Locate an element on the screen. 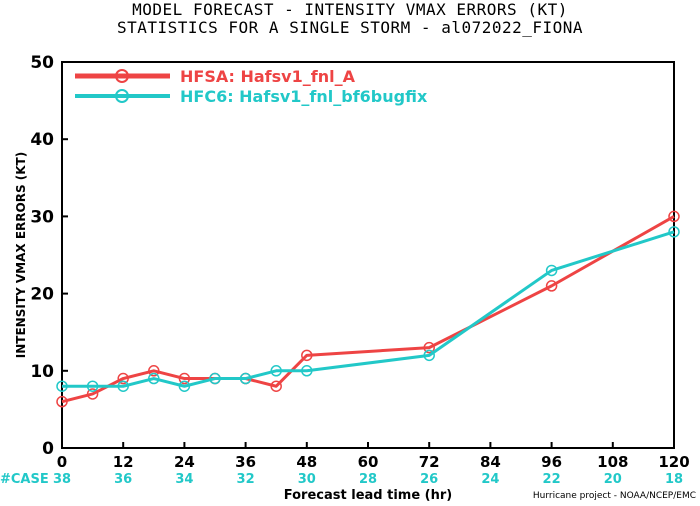  x-tick-label: 36 is located at coordinates (245, 462).